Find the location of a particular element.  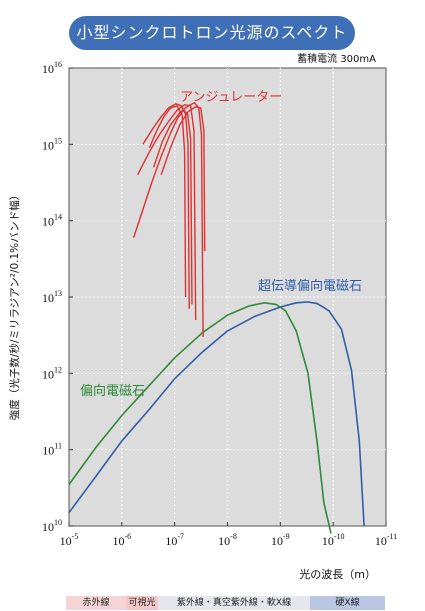

chart-annotation: 超伝導偏向電磁石 is located at coordinates (310, 286).